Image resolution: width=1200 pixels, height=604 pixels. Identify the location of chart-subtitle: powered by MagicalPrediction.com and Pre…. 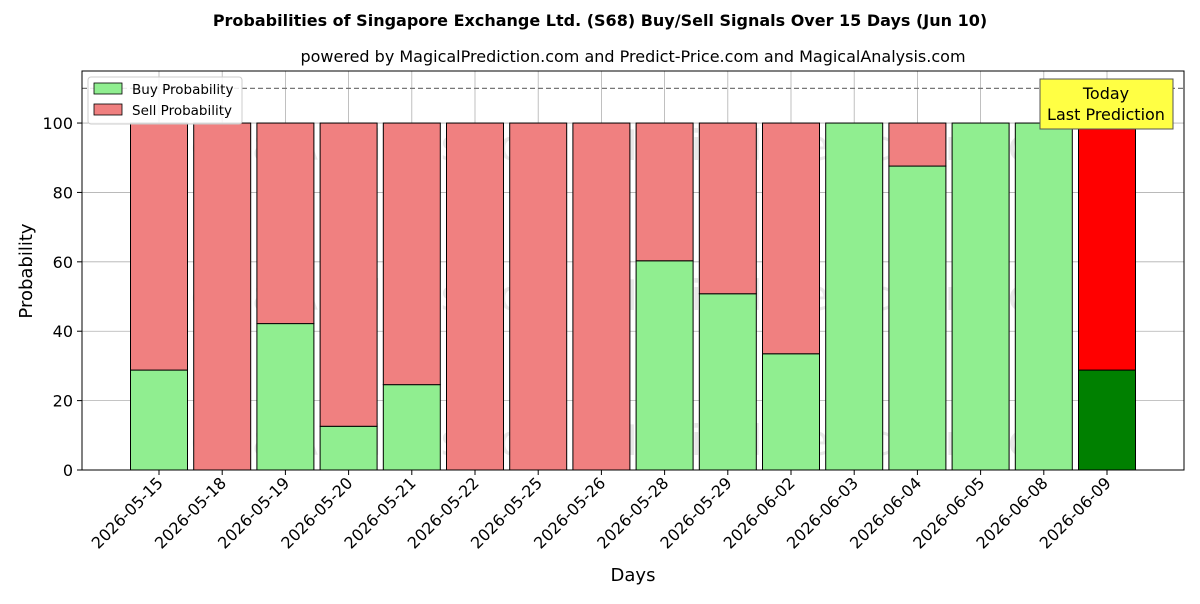
(632, 56).